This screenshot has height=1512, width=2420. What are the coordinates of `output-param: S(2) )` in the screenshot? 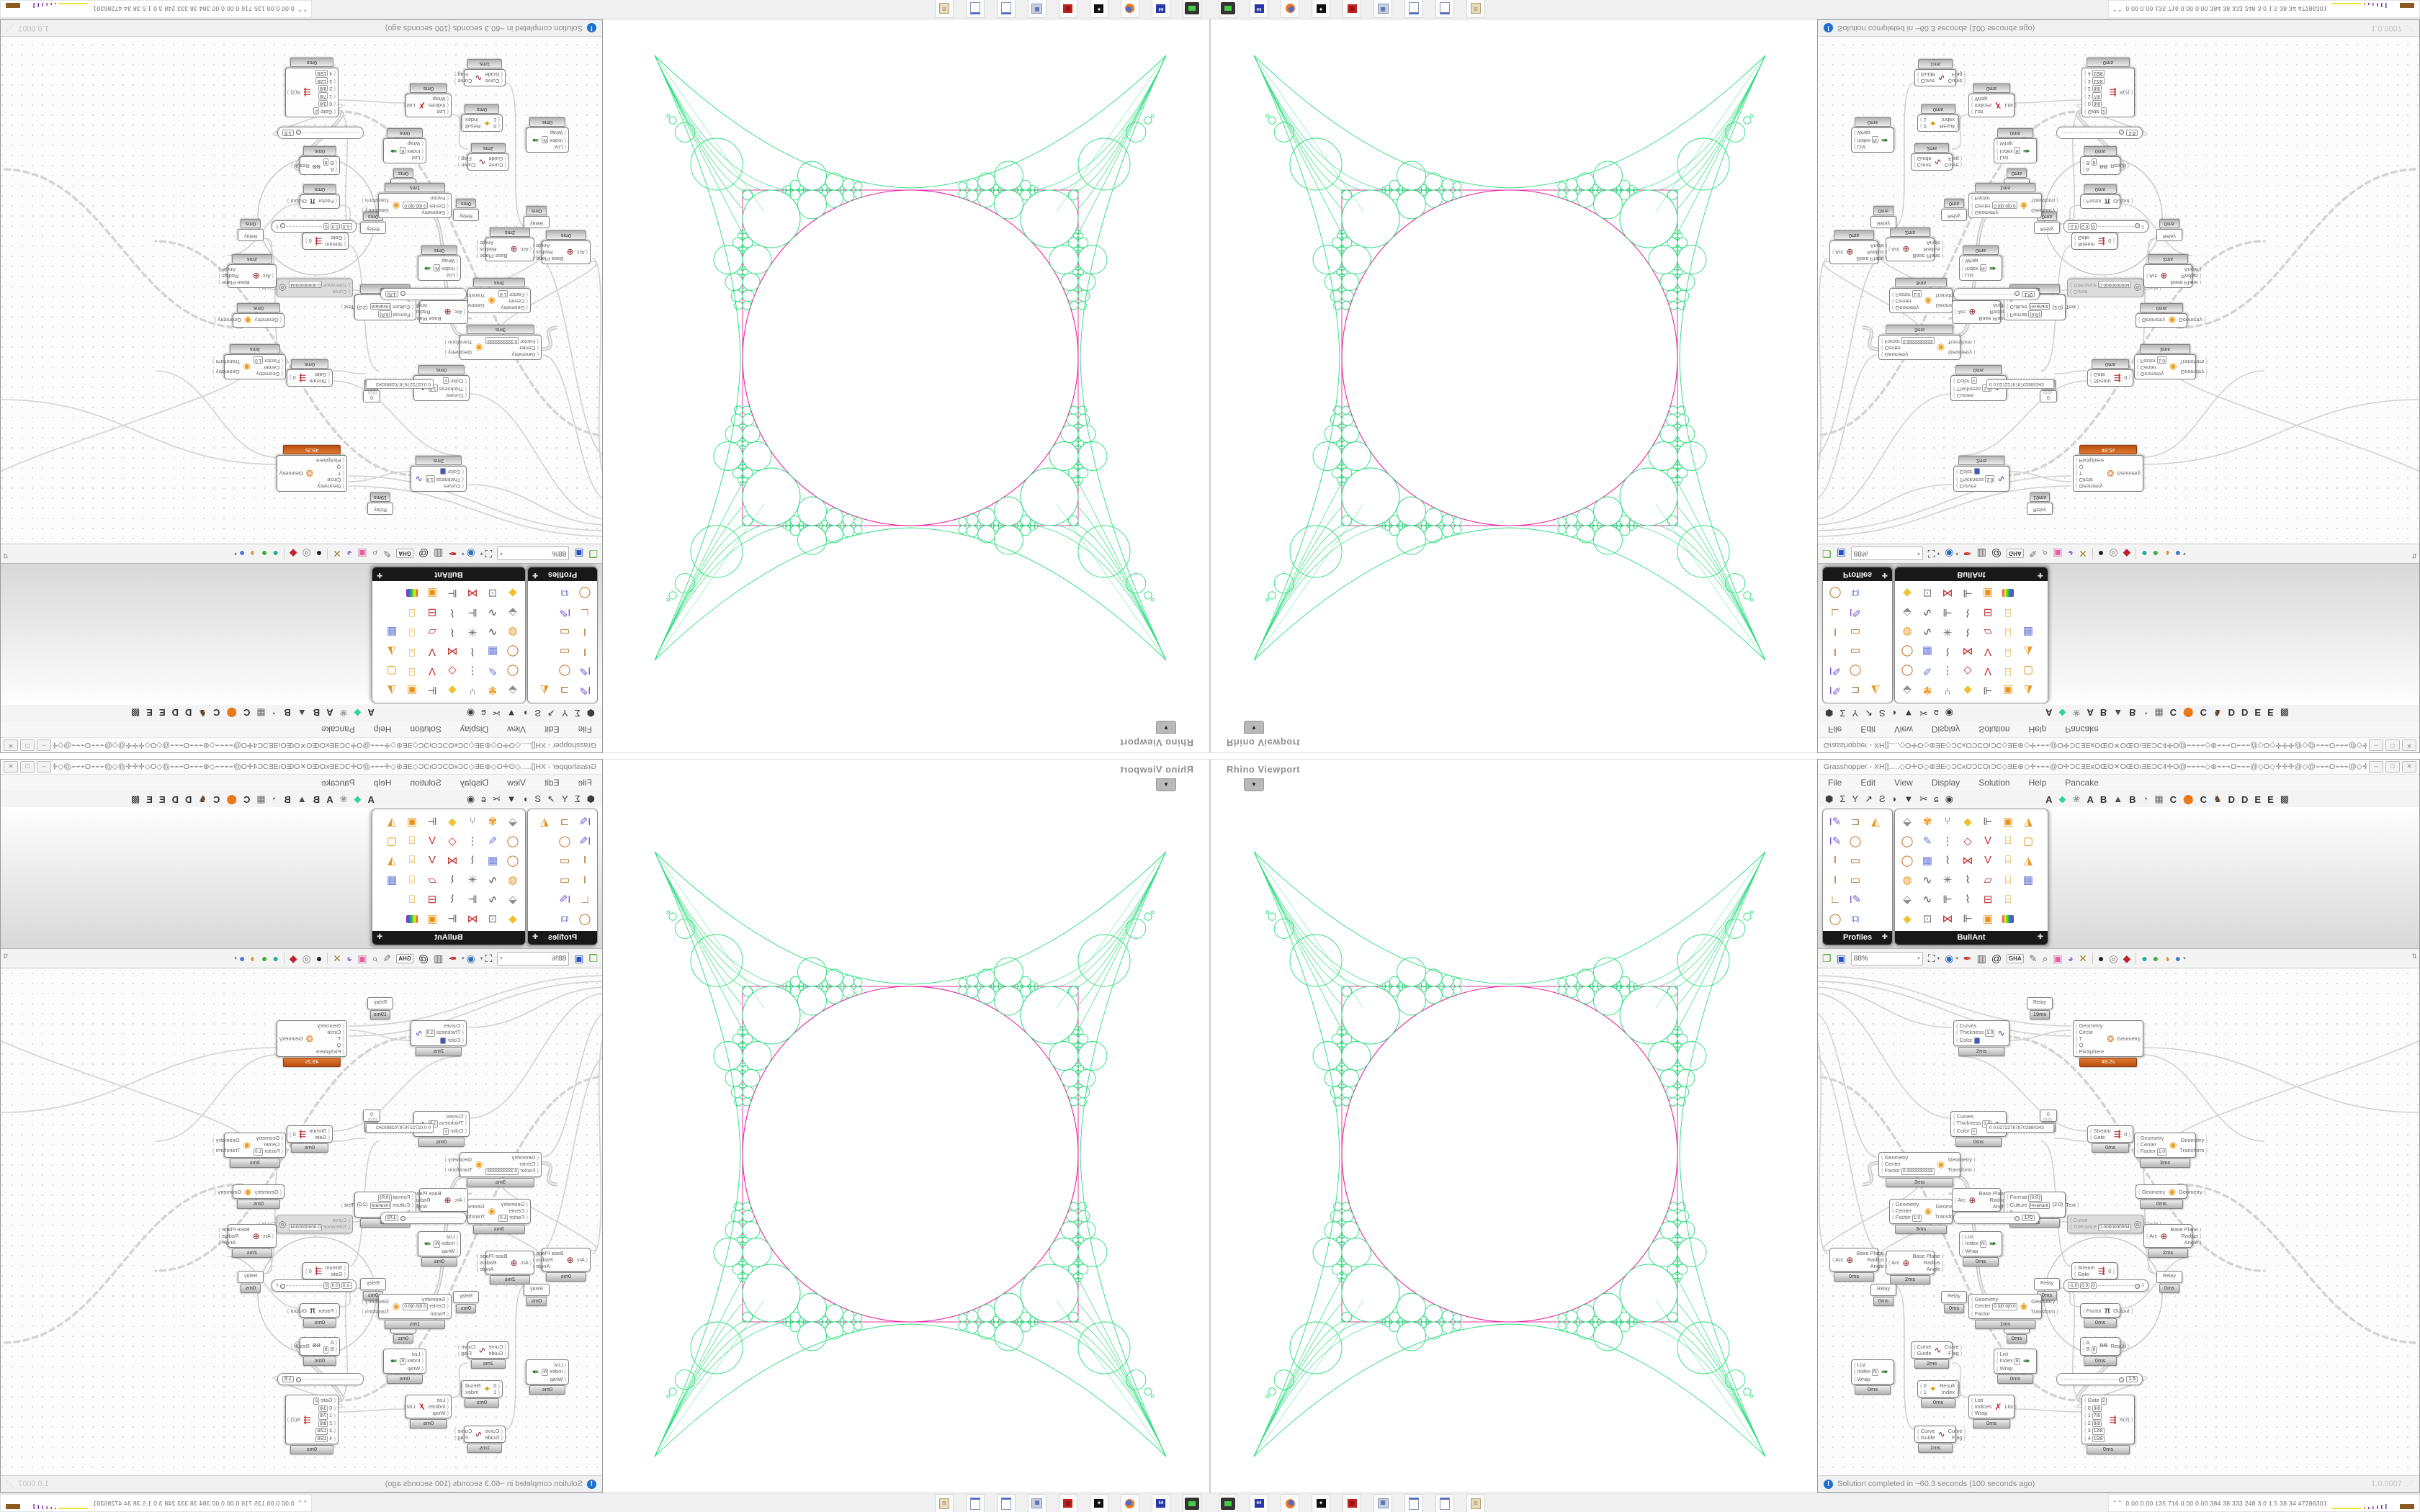 It's located at (2126, 92).